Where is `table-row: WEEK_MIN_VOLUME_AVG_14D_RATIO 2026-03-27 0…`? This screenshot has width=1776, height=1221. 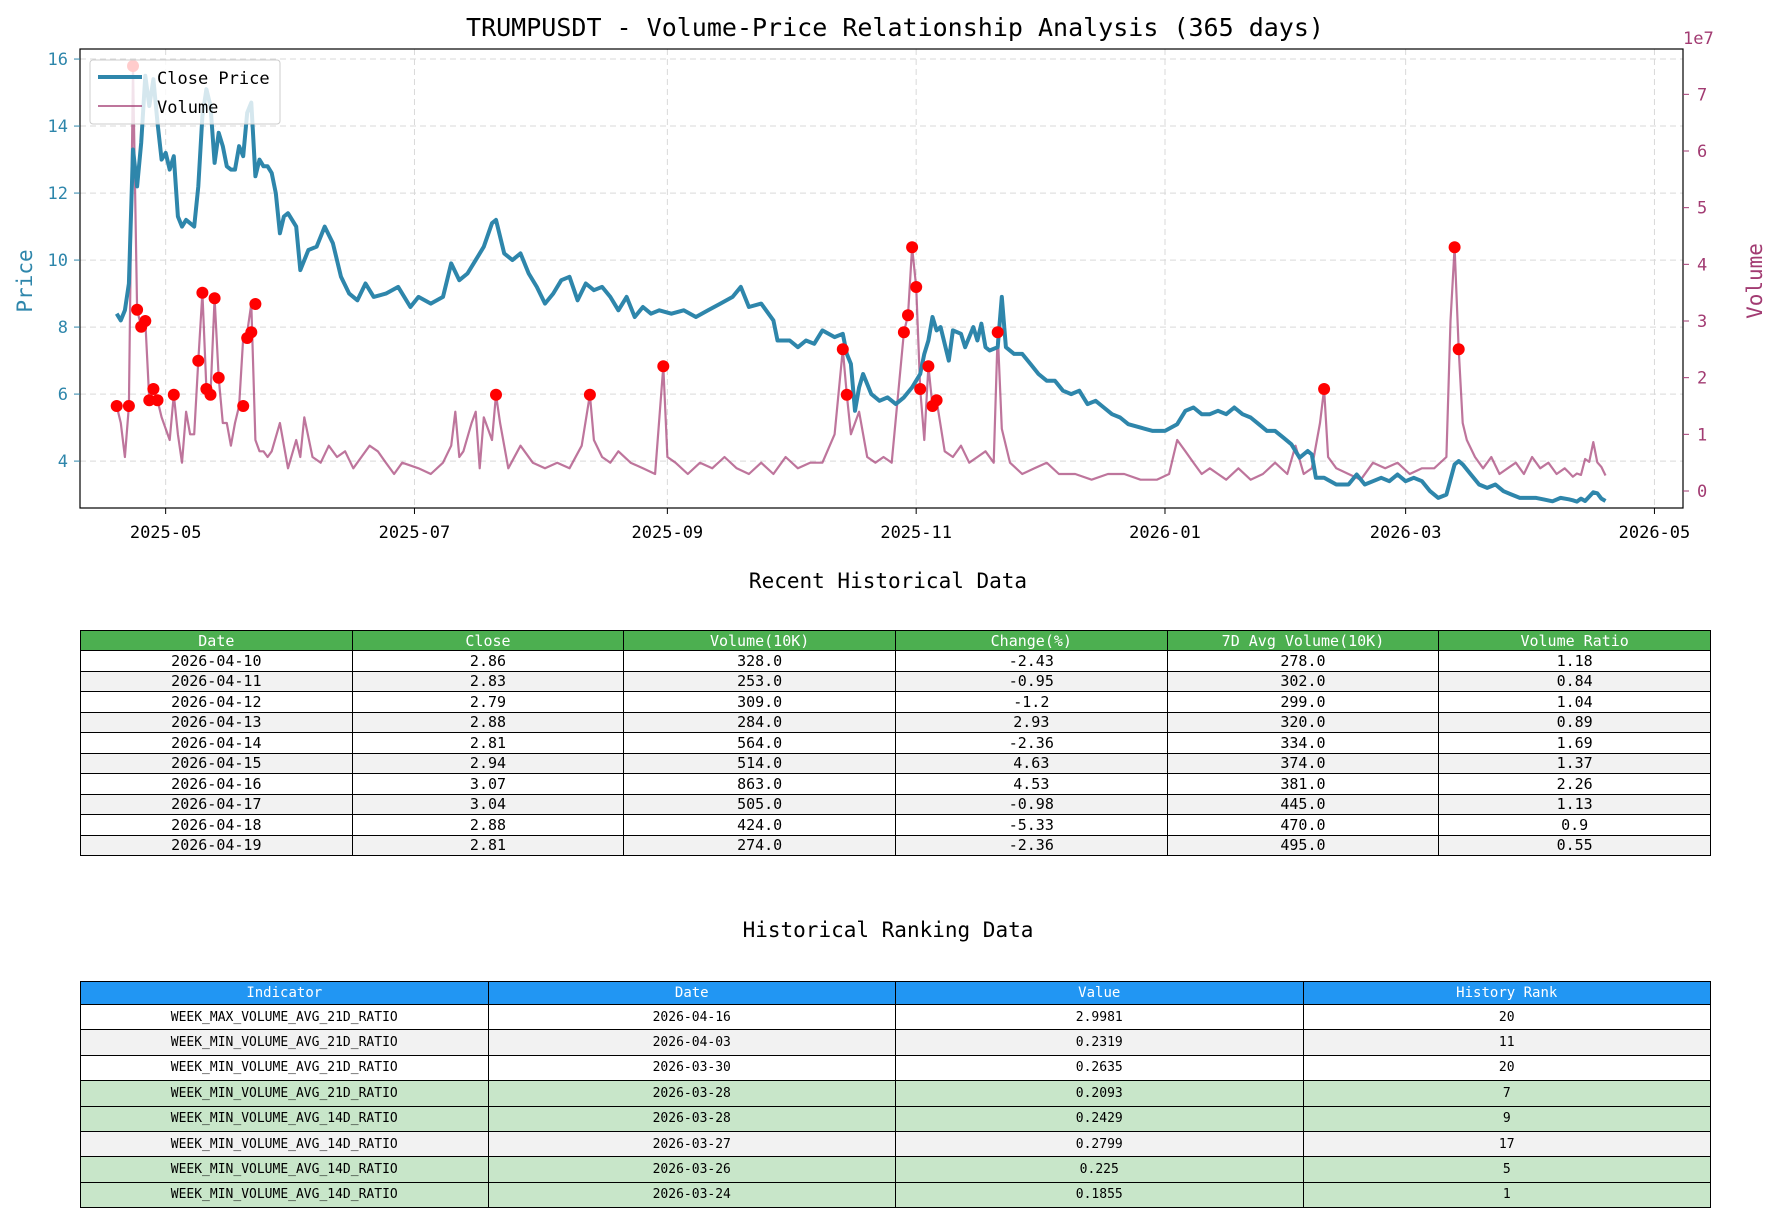 table-row: WEEK_MIN_VOLUME_AVG_14D_RATIO 2026-03-27 0… is located at coordinates (895, 1144).